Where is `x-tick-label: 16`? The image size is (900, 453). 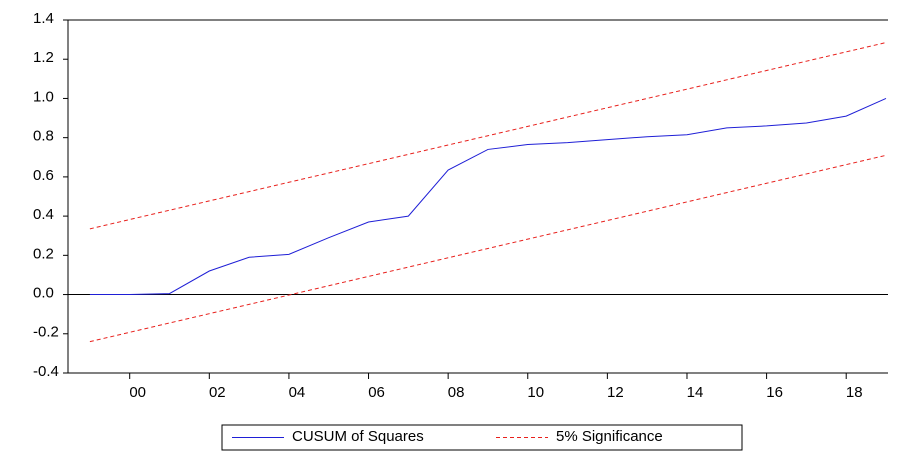 x-tick-label: 16 is located at coordinates (774, 392).